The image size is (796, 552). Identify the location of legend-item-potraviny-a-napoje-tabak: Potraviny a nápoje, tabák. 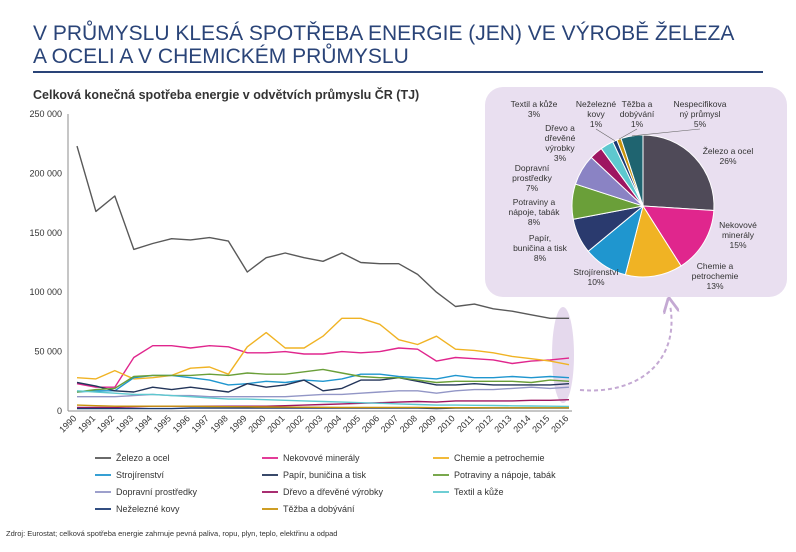
(494, 475).